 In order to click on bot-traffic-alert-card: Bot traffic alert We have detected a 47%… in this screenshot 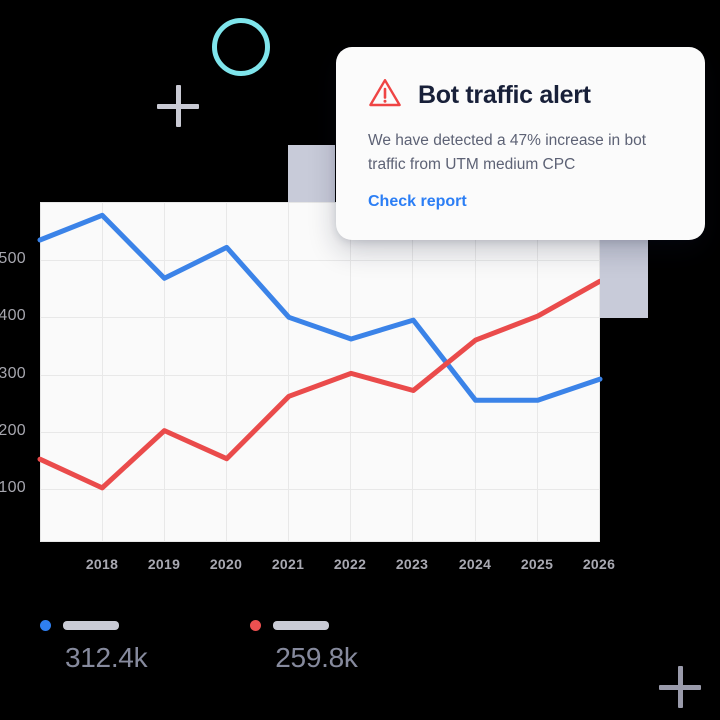, I will do `click(520, 143)`.